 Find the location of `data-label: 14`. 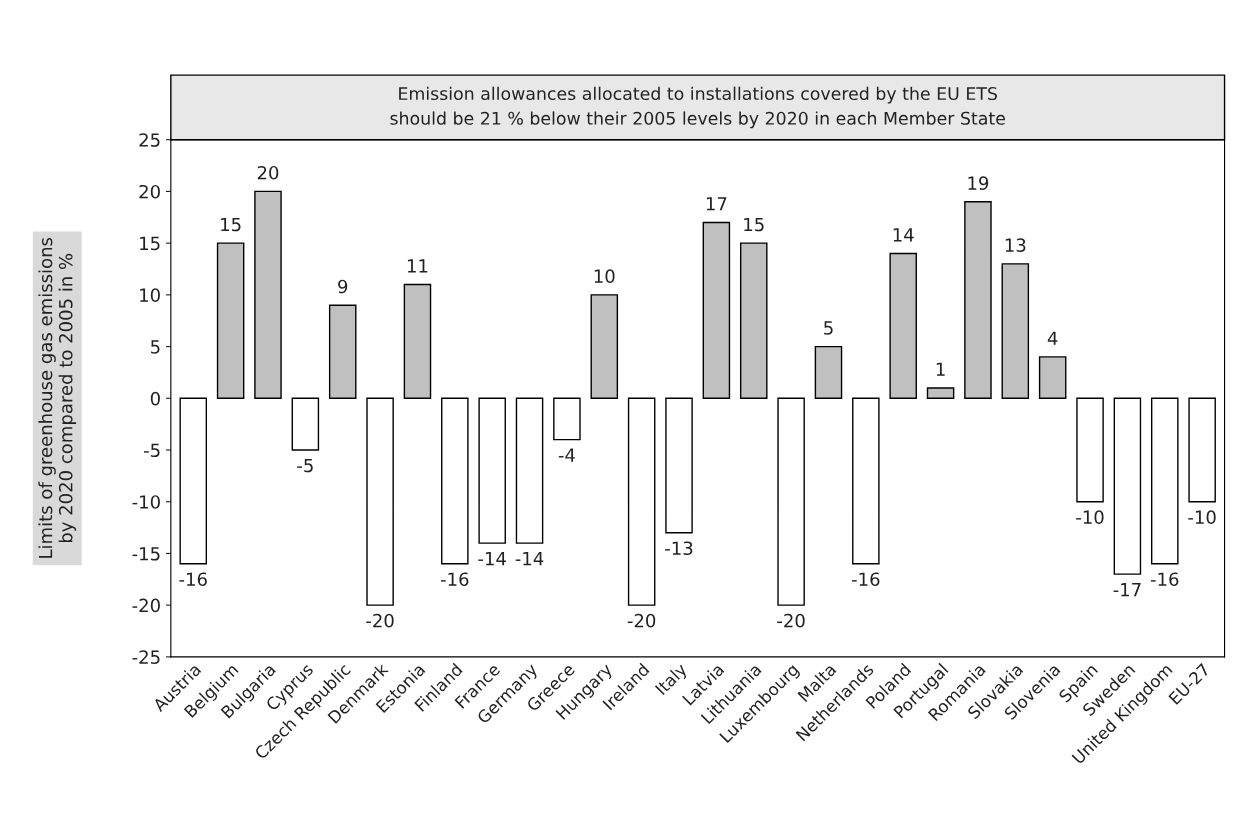

data-label: 14 is located at coordinates (903, 235).